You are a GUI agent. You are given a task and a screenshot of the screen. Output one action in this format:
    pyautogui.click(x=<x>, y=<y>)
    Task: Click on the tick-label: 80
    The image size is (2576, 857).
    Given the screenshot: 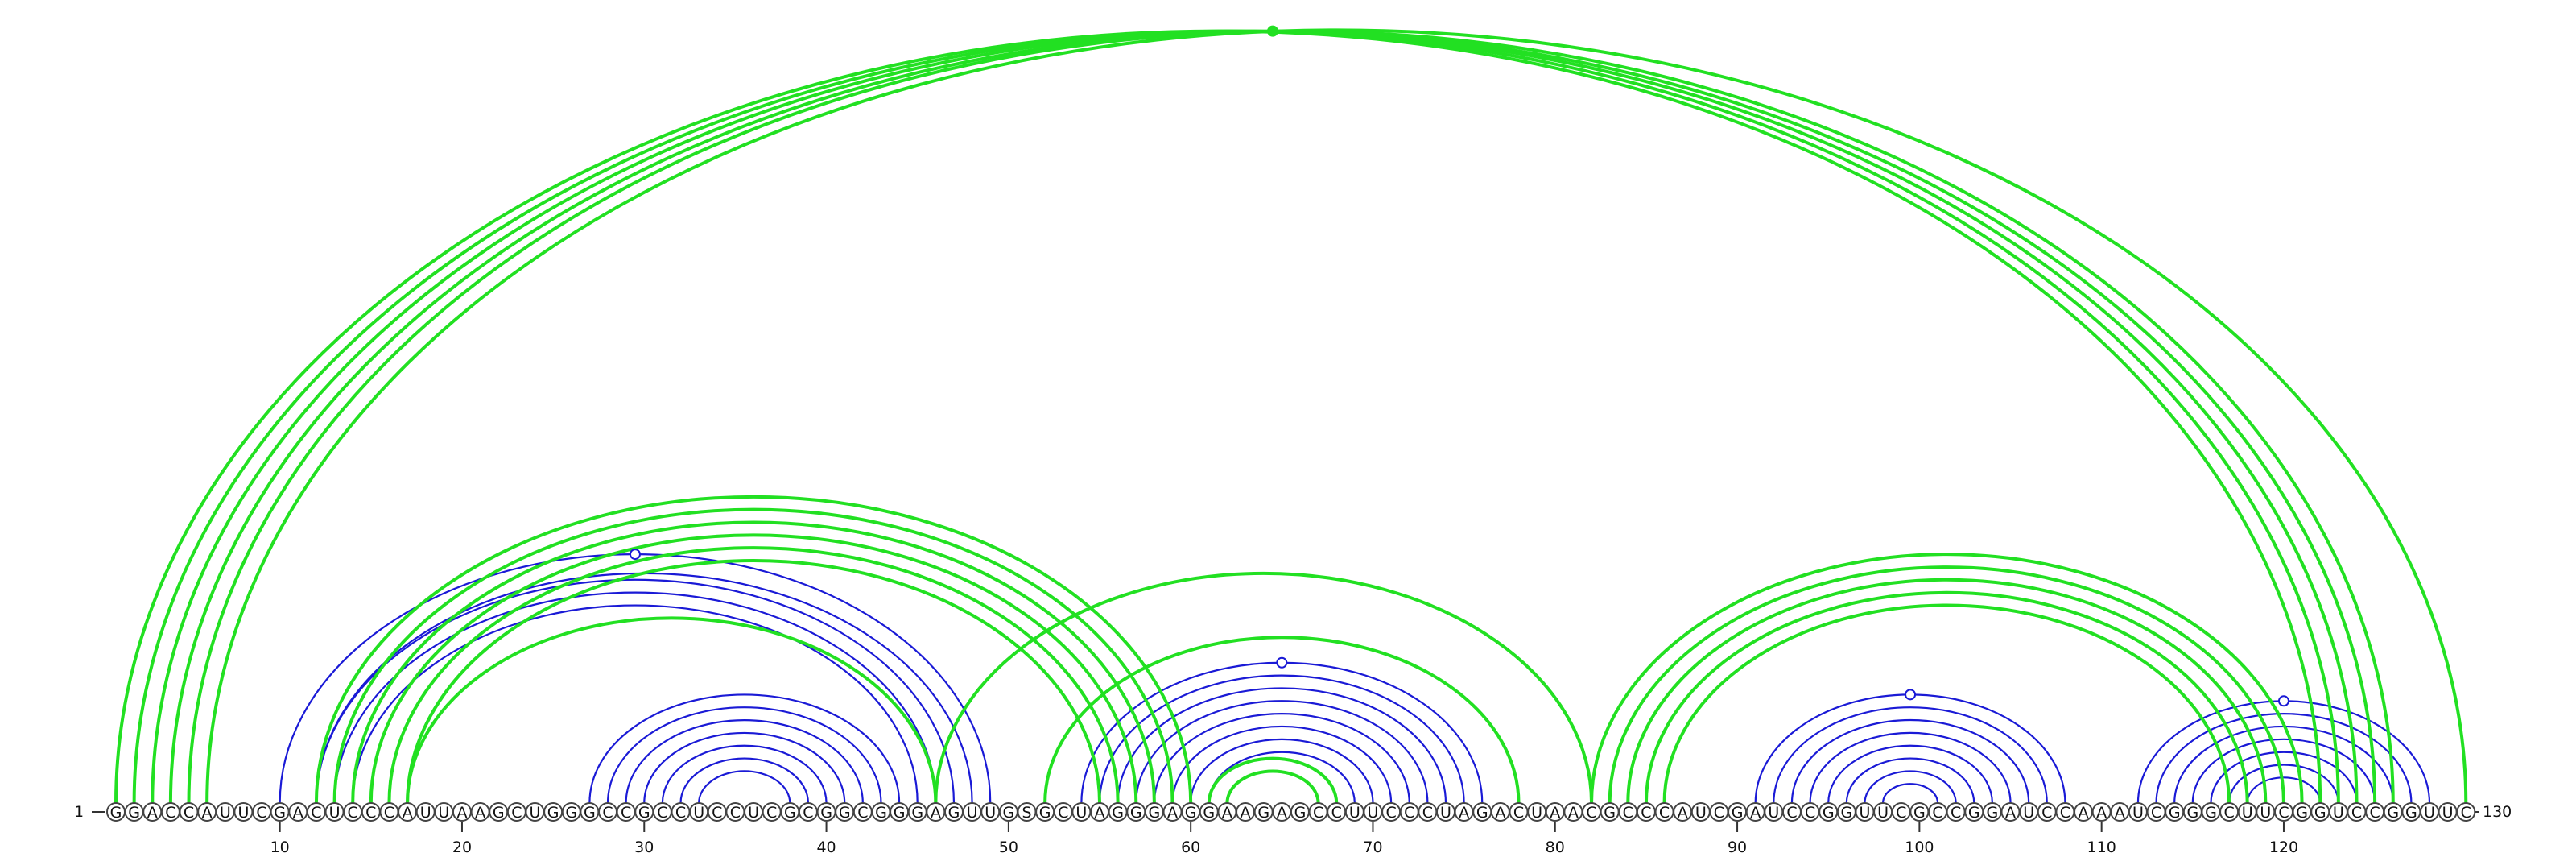 What is the action you would take?
    pyautogui.click(x=1555, y=847)
    